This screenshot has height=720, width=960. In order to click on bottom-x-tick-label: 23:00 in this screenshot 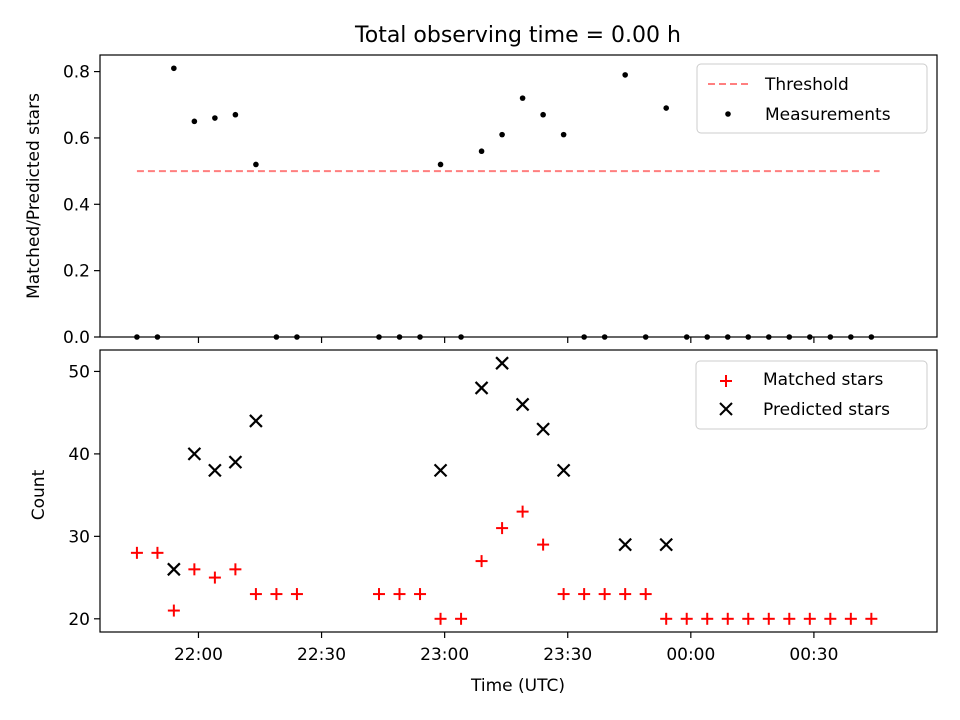, I will do `click(444, 655)`.